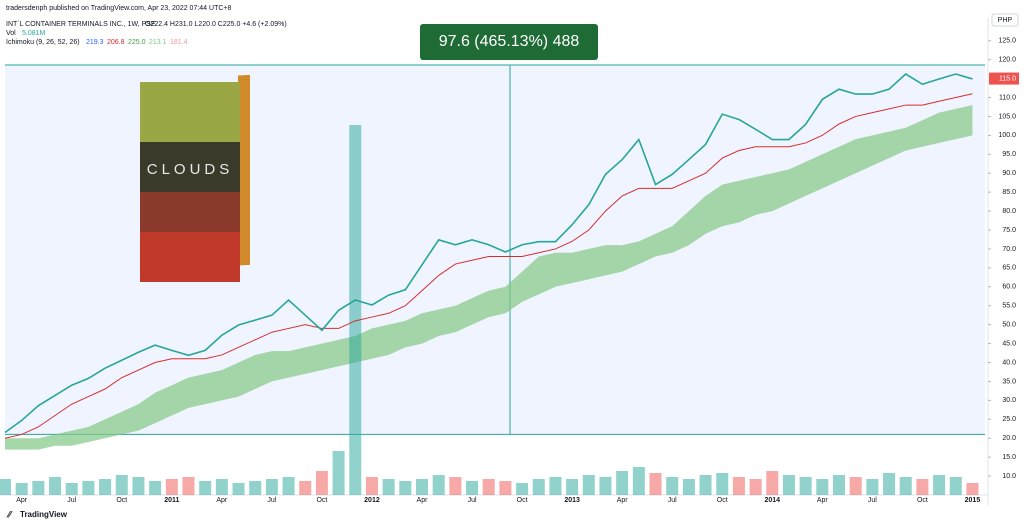 Image resolution: width=1024 pixels, height=529 pixels. What do you see at coordinates (509, 41) in the screenshot?
I see `measure-label: 97.6 (465.13%) 488` at bounding box center [509, 41].